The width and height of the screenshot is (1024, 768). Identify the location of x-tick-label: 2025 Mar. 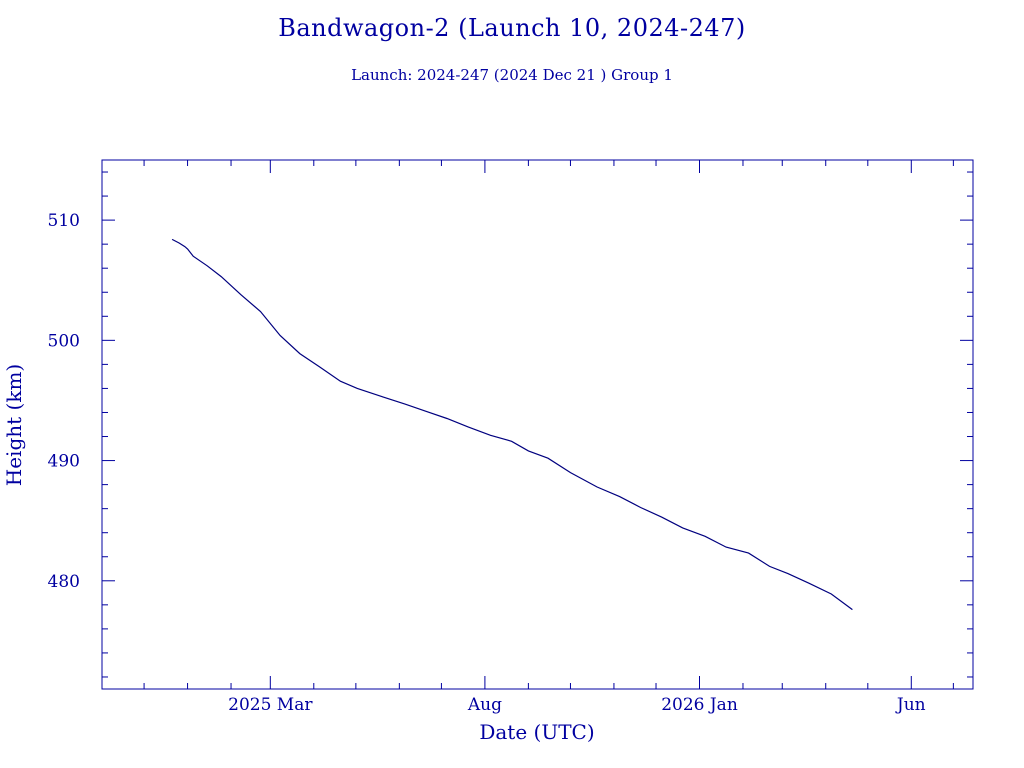
(270, 705).